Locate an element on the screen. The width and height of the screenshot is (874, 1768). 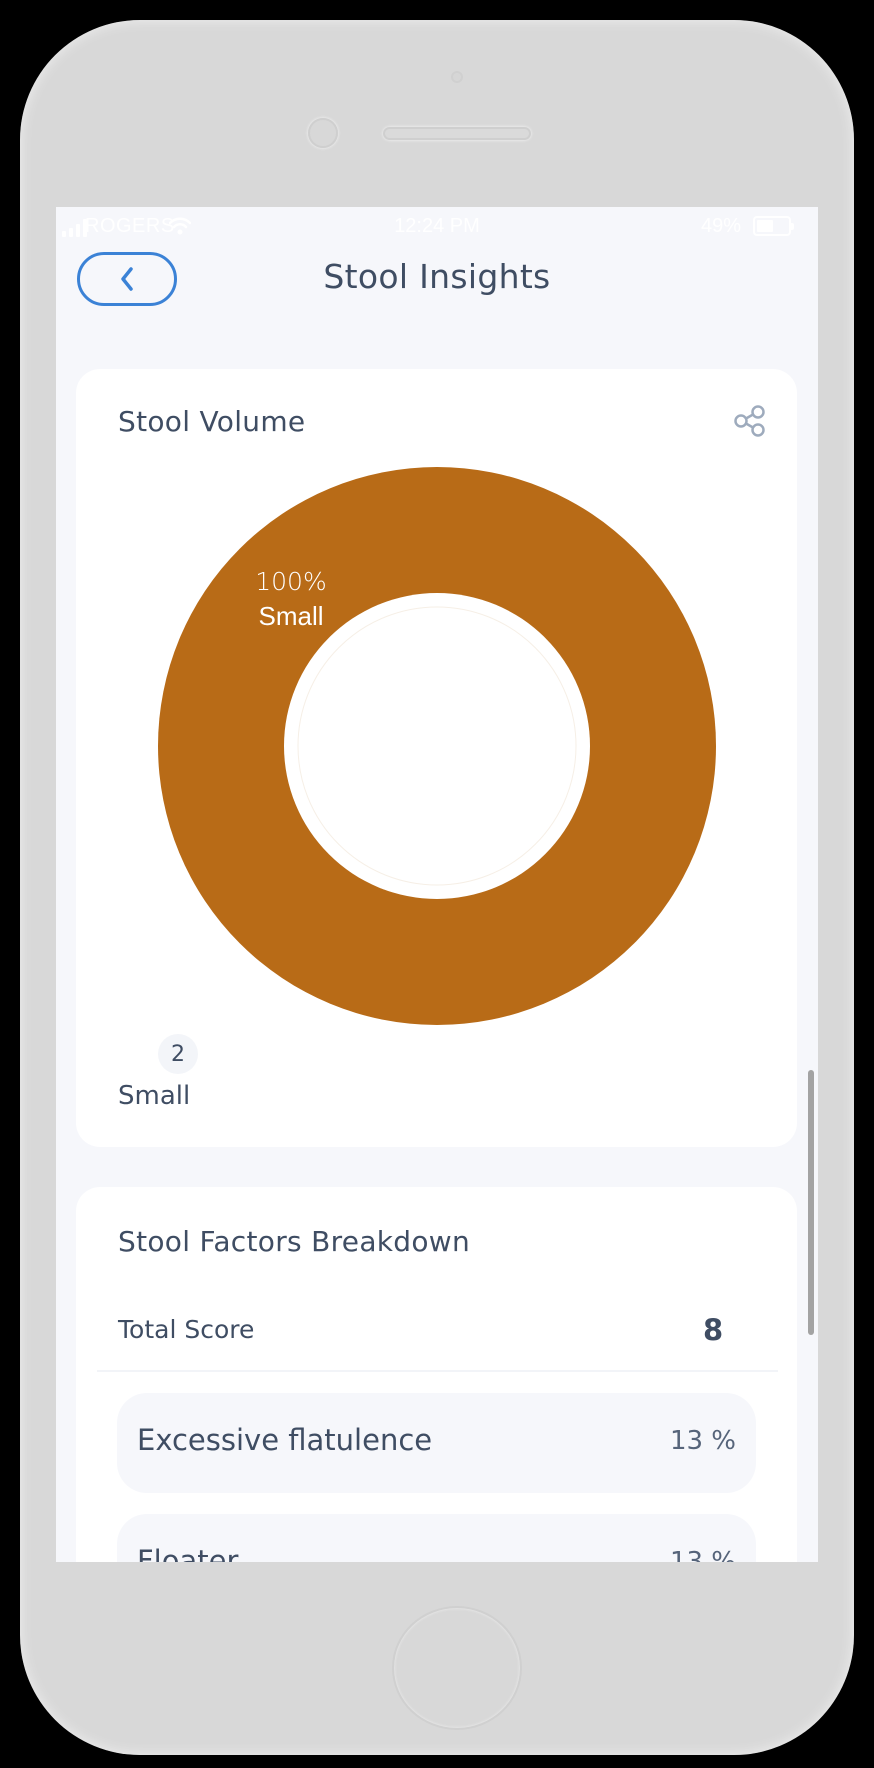
page-title: Stool Insights is located at coordinates (437, 276).